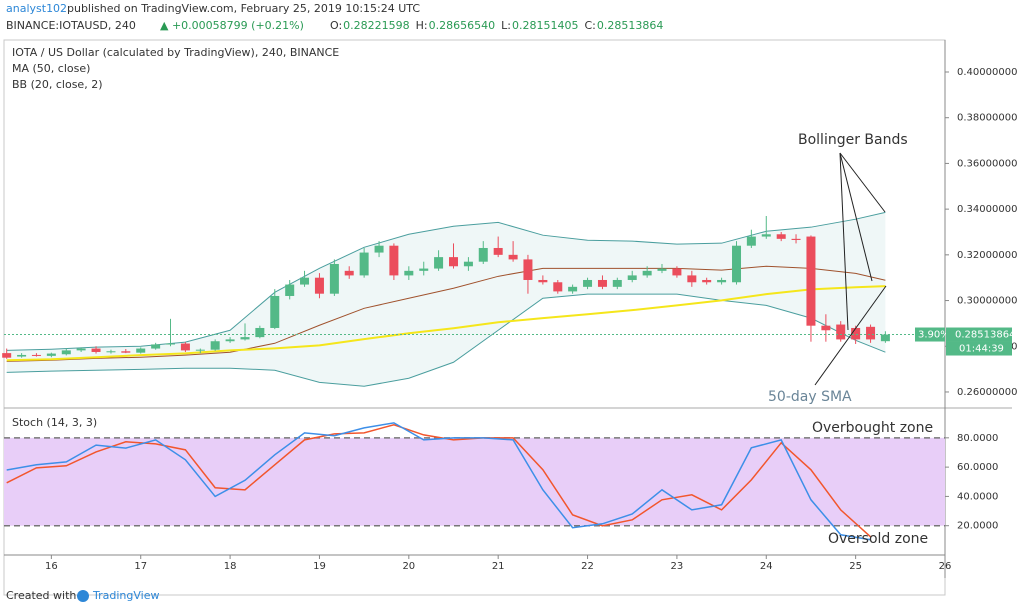 The width and height of the screenshot is (1024, 611). What do you see at coordinates (987, 392) in the screenshot?
I see `y-tick-label: 0.26000000` at bounding box center [987, 392].